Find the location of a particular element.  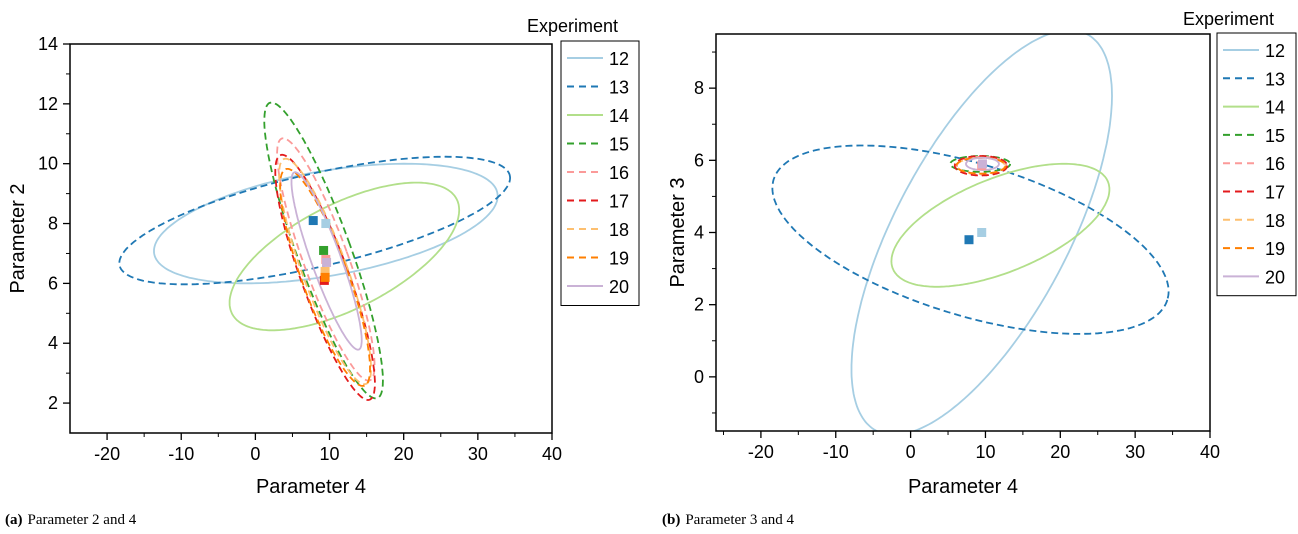

caption: (b) Parameter 3 and 4 is located at coordinates (728, 520).